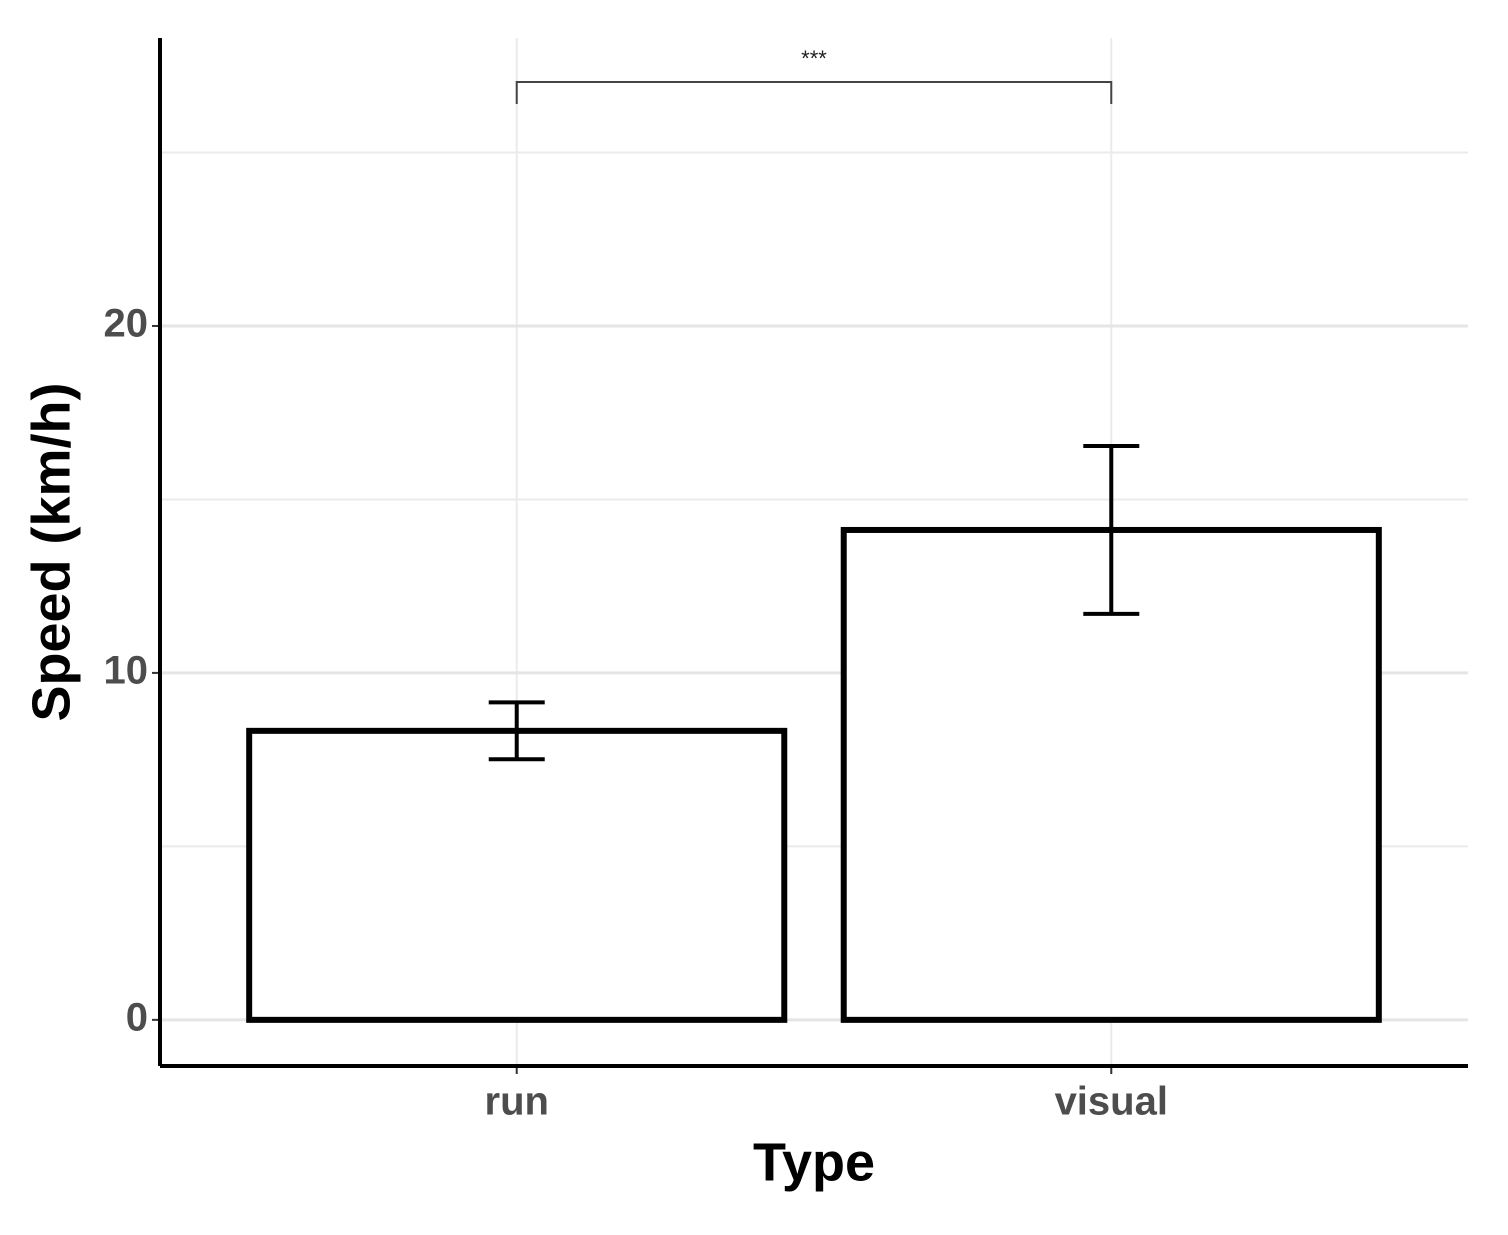 The image size is (1508, 1235). What do you see at coordinates (814, 58) in the screenshot?
I see `significance-label: ***` at bounding box center [814, 58].